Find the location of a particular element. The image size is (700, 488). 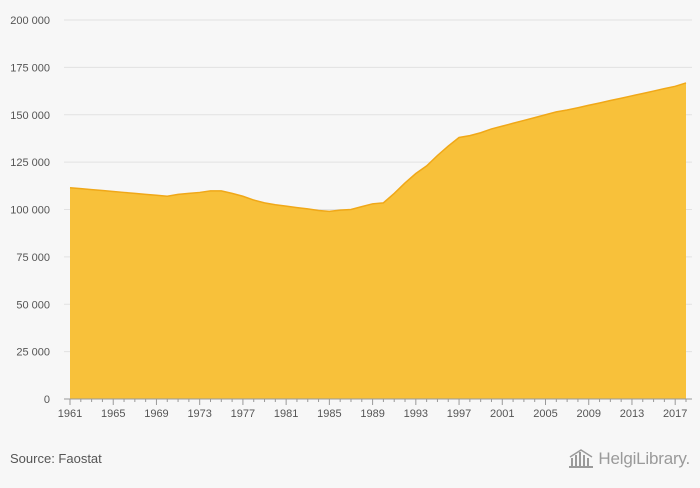

x-tick-label: 1969 is located at coordinates (156, 414).